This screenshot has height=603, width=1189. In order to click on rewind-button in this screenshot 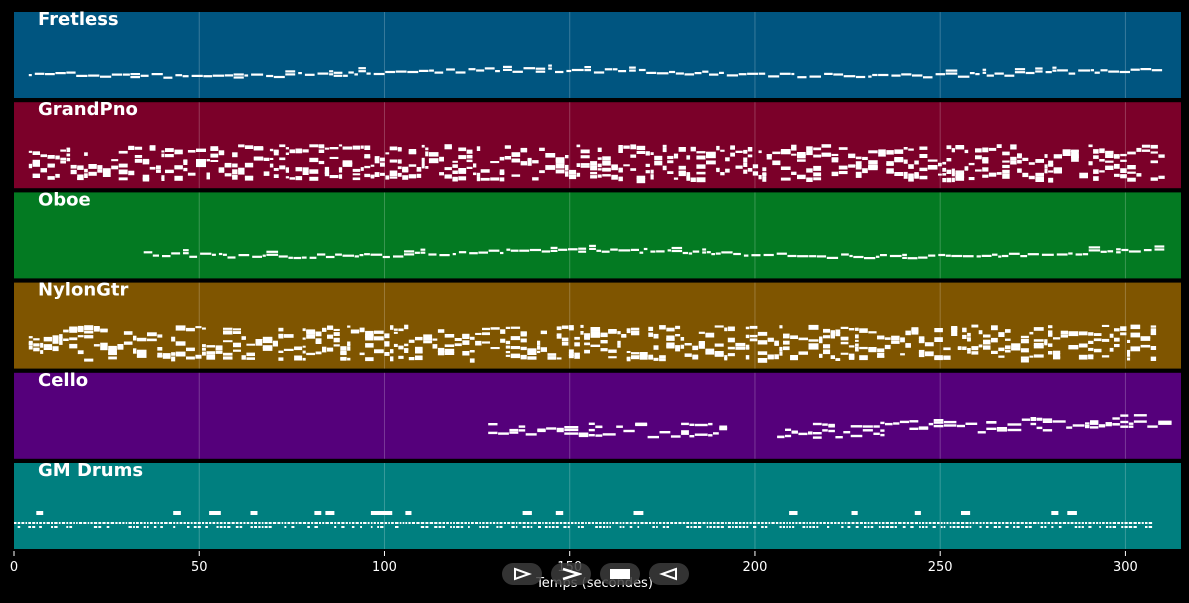, I will do `click(669, 574)`.